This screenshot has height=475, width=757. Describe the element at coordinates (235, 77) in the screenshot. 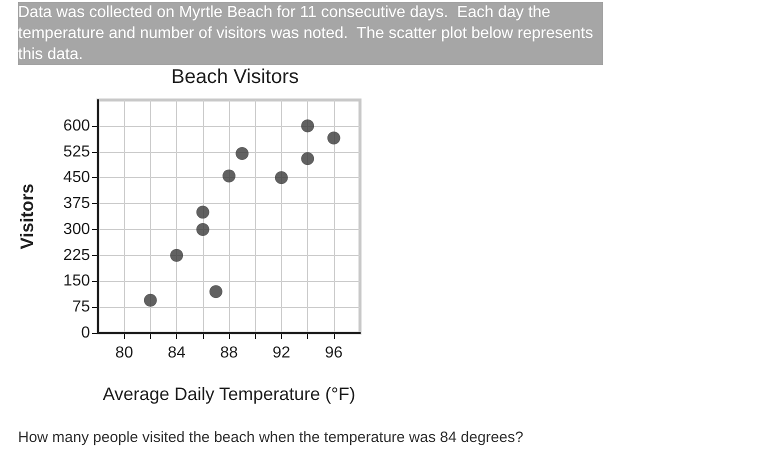

I see `chart-title: Beach Visitors` at that location.